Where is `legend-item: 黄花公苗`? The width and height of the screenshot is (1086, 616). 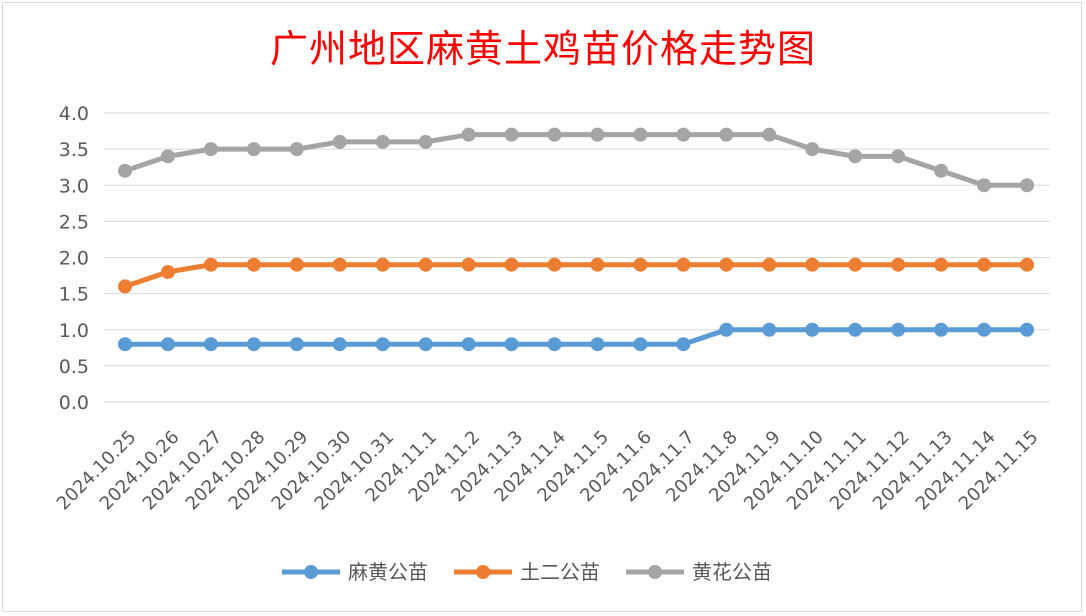 legend-item: 黄花公苗 is located at coordinates (699, 572).